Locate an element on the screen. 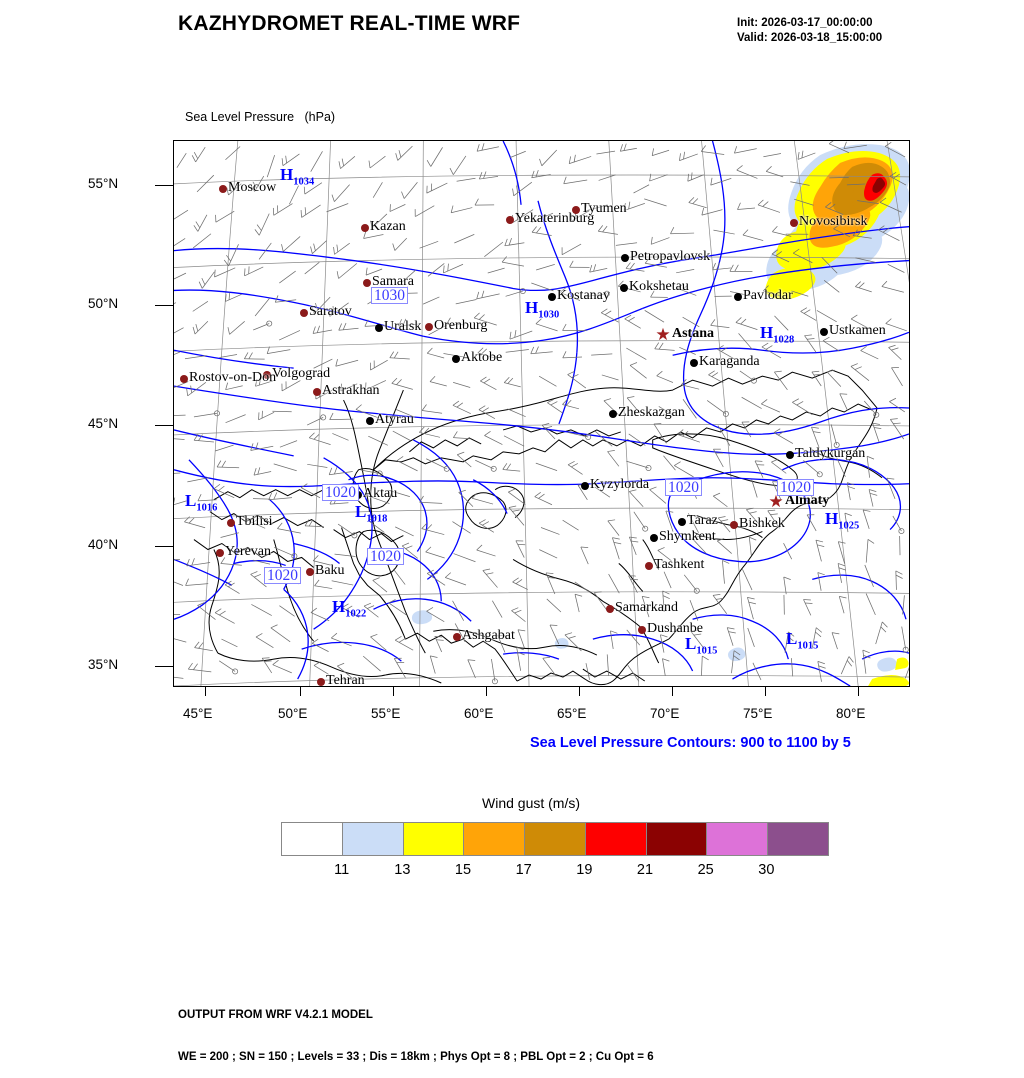 Image resolution: width=1024 pixels, height=1078 pixels. colorbar-tick-21: 21 is located at coordinates (645, 870).